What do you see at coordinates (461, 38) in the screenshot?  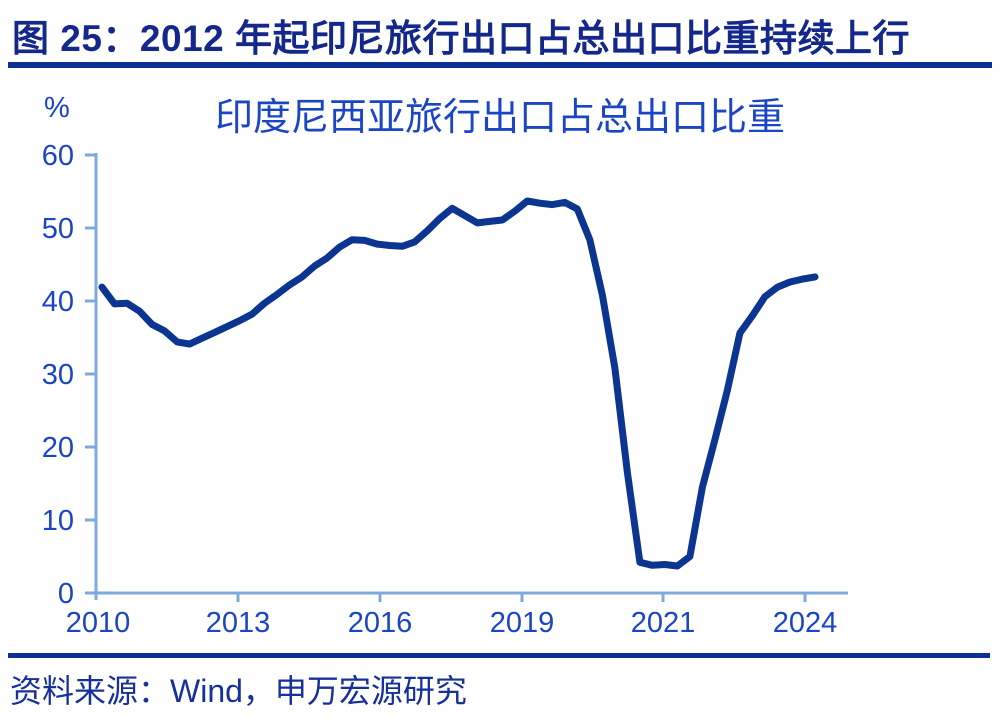 I see `figure-header-title: 图 25：2012 年起印尼旅行出口占总出口比重持续上行` at bounding box center [461, 38].